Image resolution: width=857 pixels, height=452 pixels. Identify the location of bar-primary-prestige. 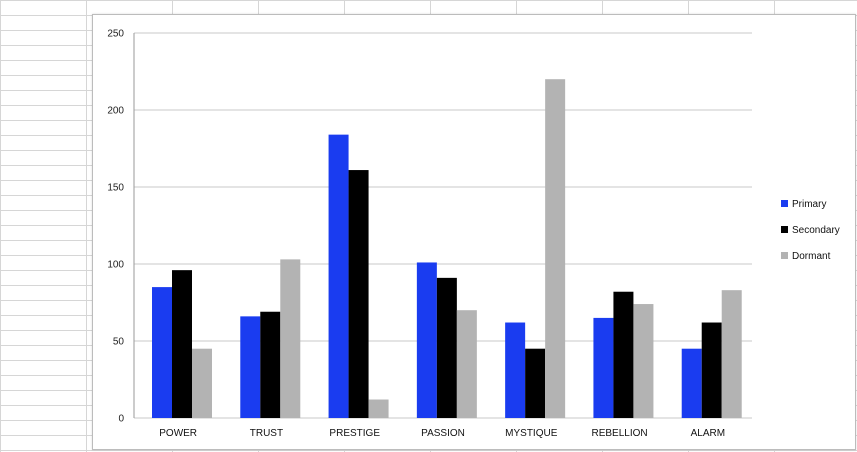
(338, 276).